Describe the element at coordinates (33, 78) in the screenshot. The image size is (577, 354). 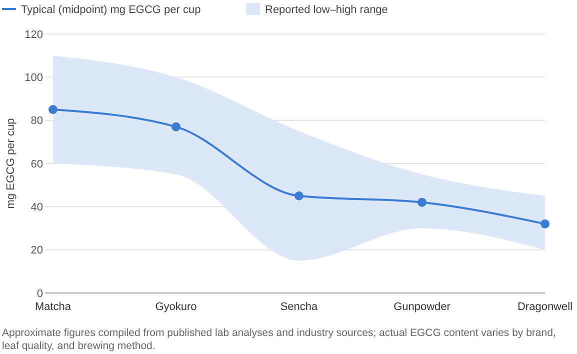
I see `y-tick-label: 100` at that location.